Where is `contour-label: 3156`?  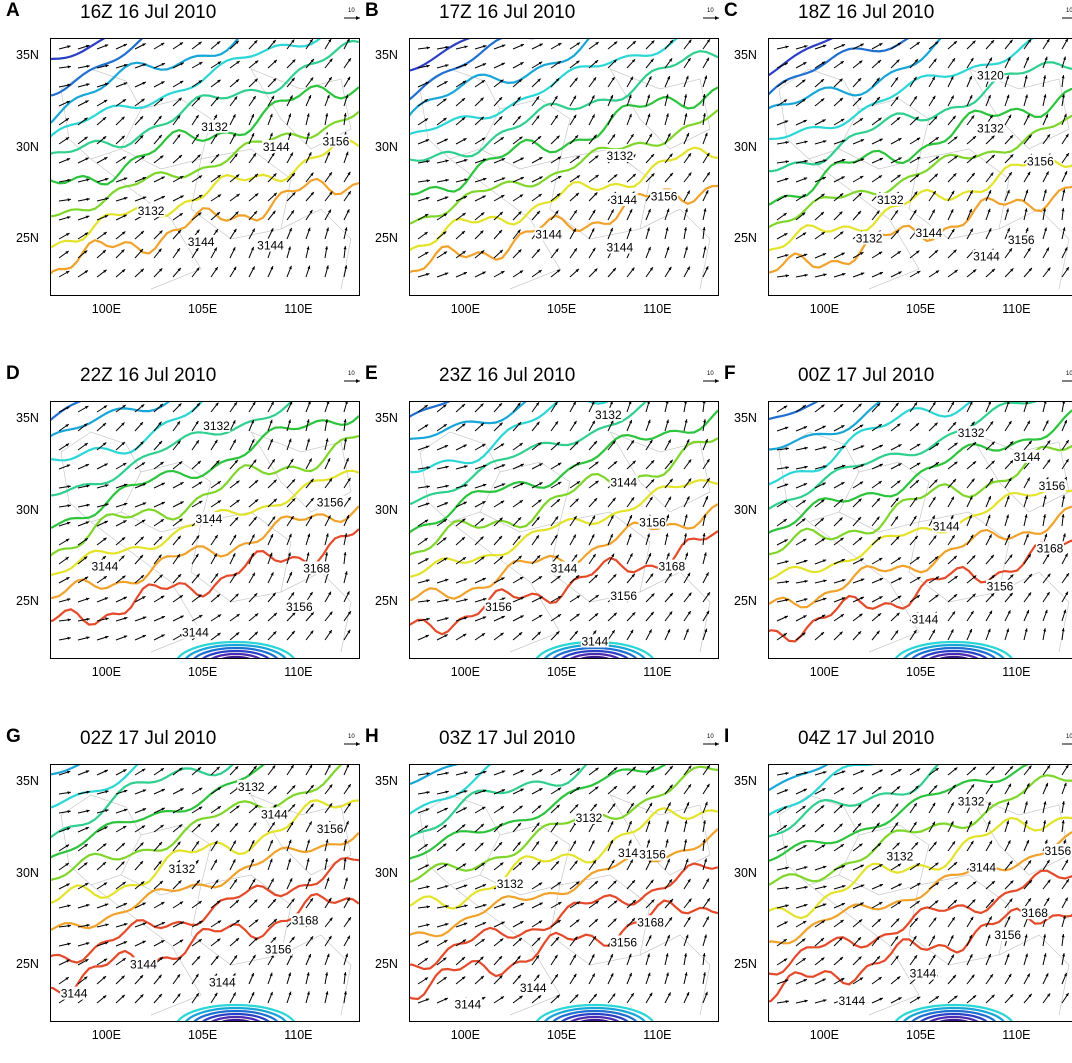
contour-label: 3156 is located at coordinates (1057, 851).